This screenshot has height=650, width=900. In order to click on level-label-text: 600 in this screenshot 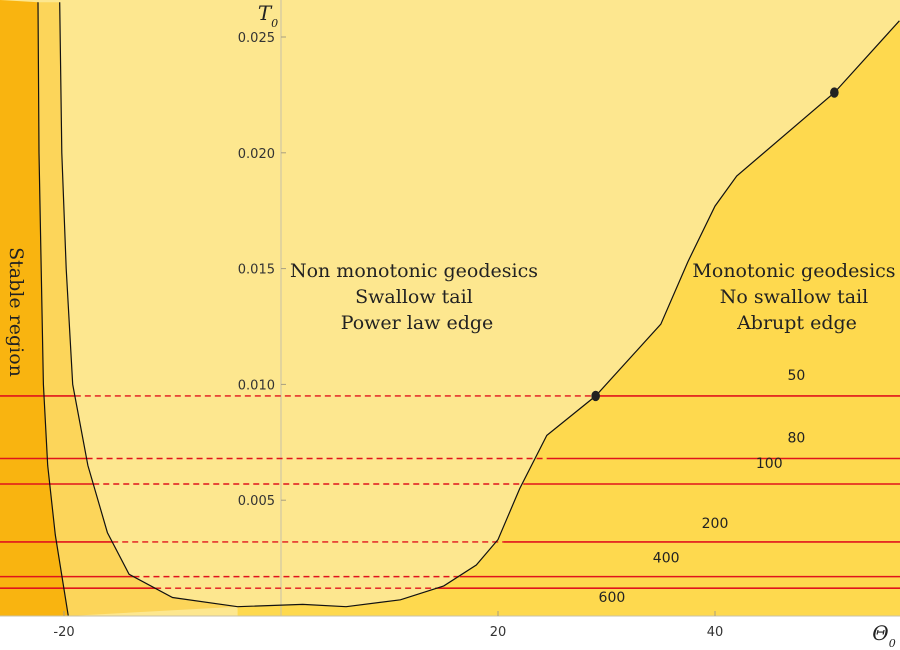, I will do `click(612, 598)`.